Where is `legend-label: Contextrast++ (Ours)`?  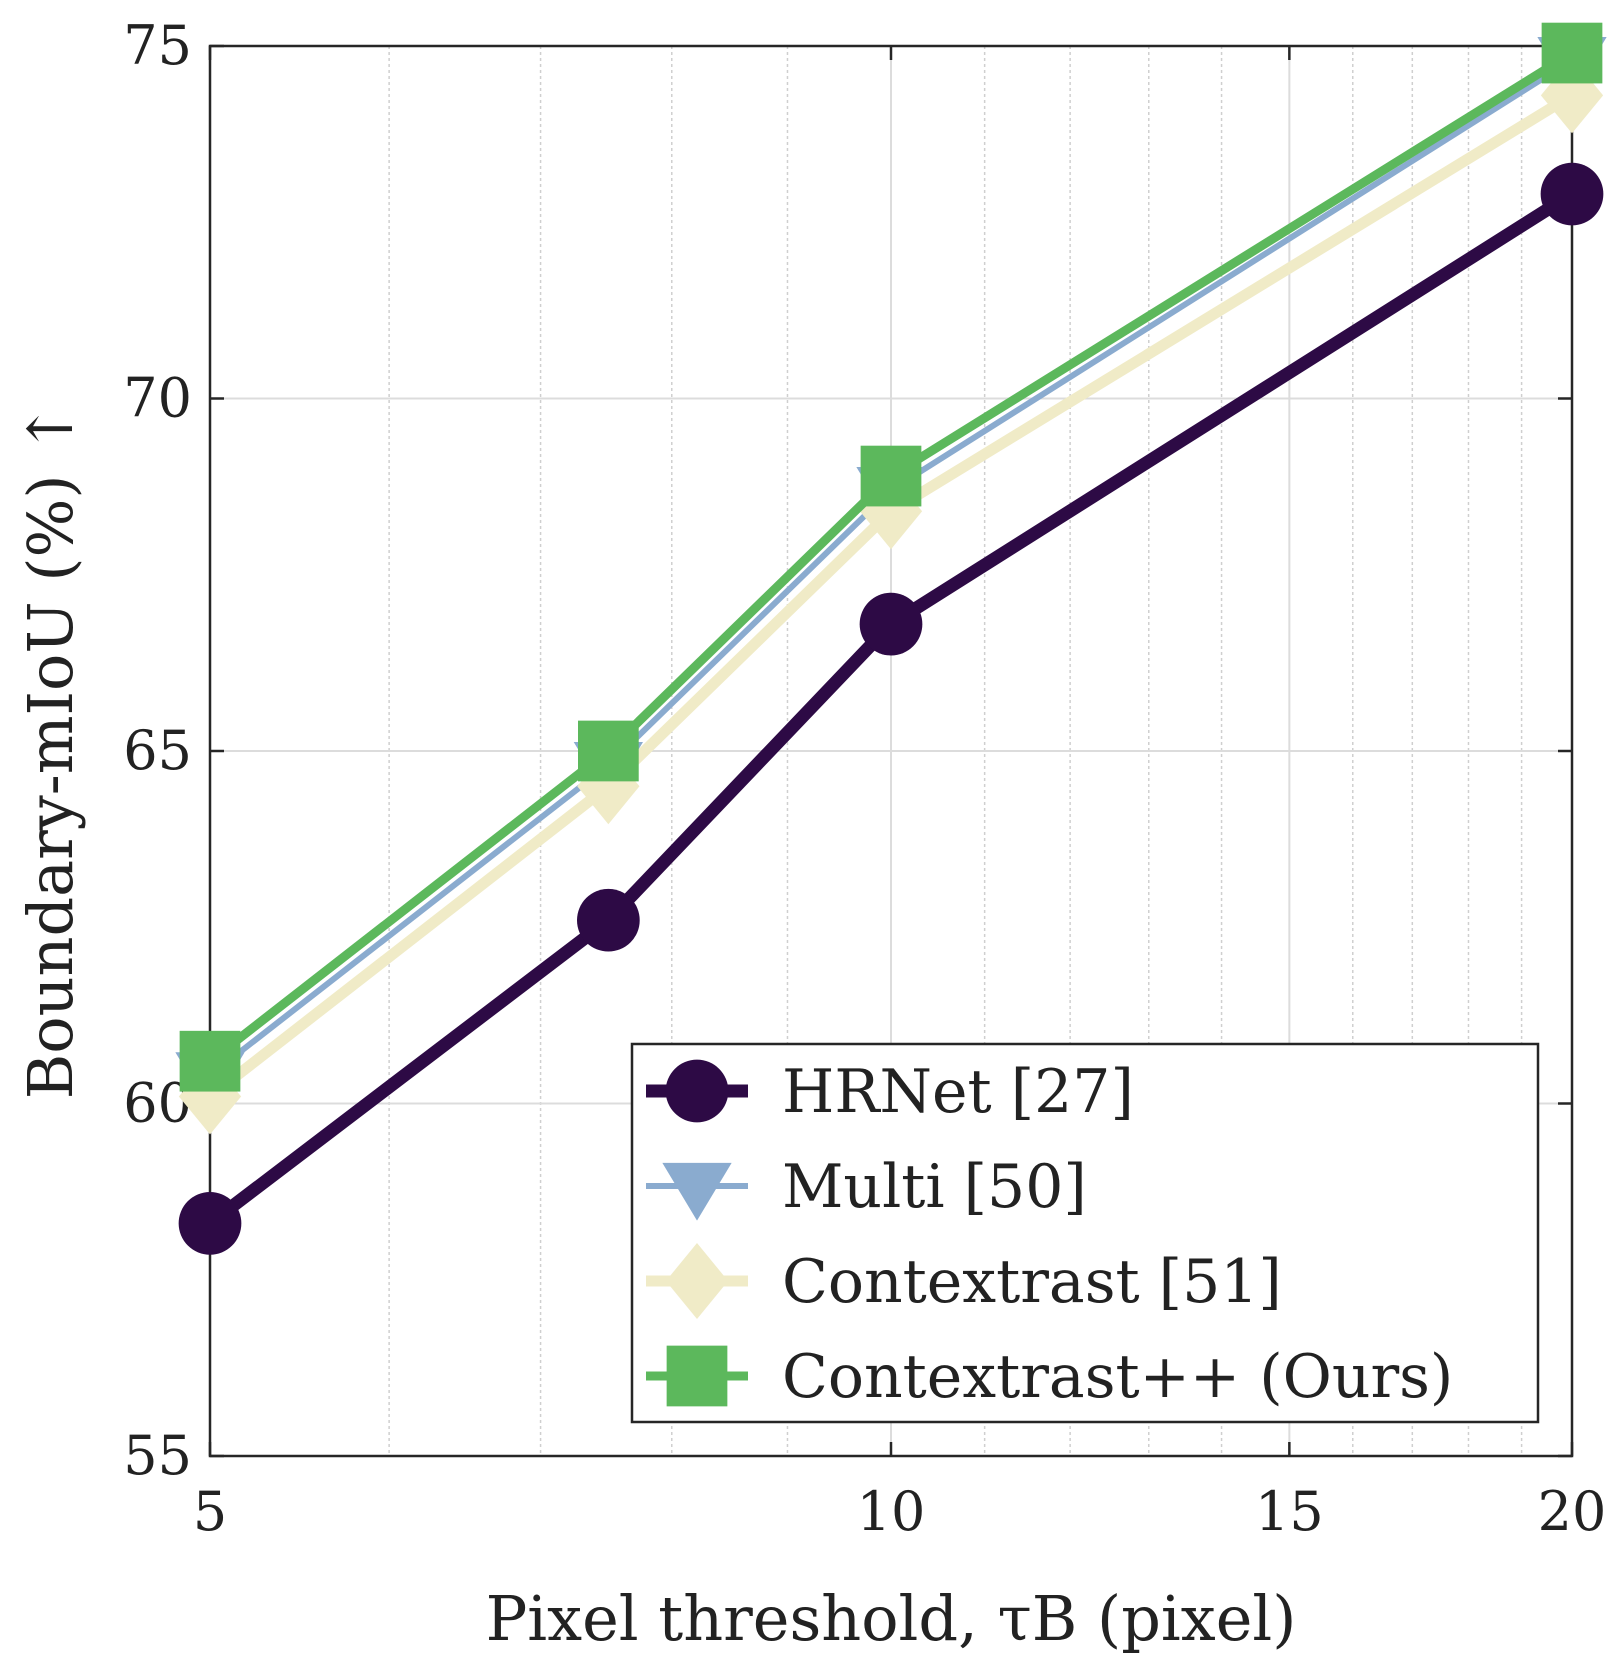 legend-label: Contextrast++ (Ours) is located at coordinates (1117, 1377).